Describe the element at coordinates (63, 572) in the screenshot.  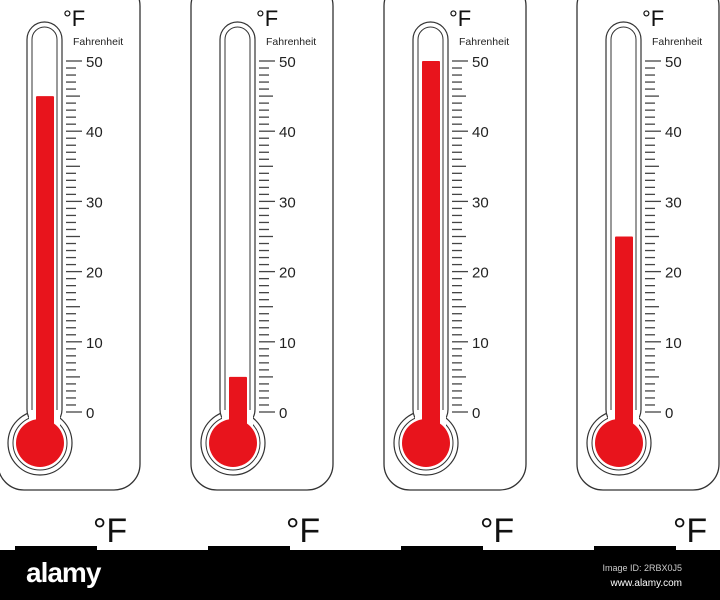
I see `alamy-logo: alamy` at that location.